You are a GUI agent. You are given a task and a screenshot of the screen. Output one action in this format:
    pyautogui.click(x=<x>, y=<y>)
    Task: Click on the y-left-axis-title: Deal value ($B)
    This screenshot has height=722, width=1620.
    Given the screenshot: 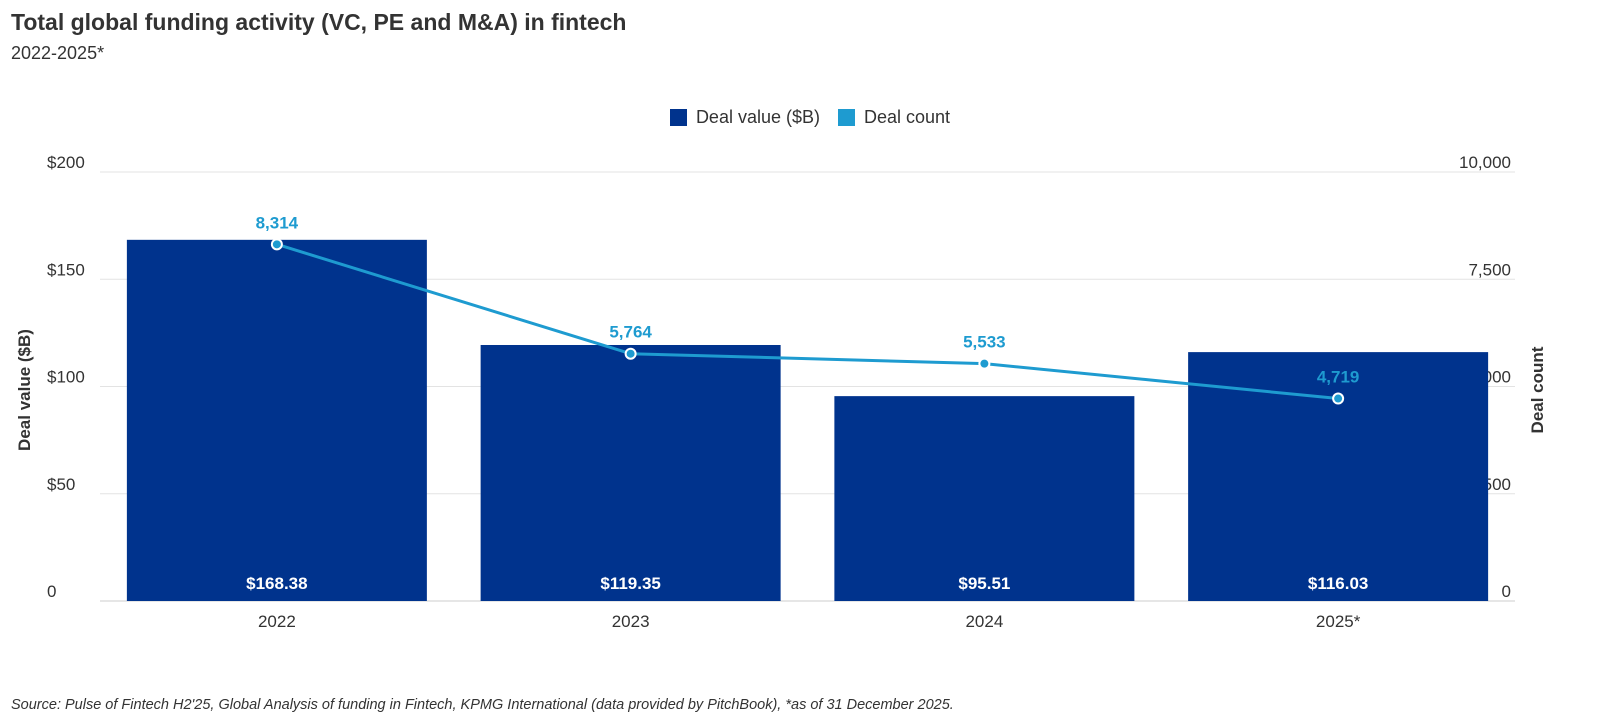 What is the action you would take?
    pyautogui.click(x=24, y=390)
    